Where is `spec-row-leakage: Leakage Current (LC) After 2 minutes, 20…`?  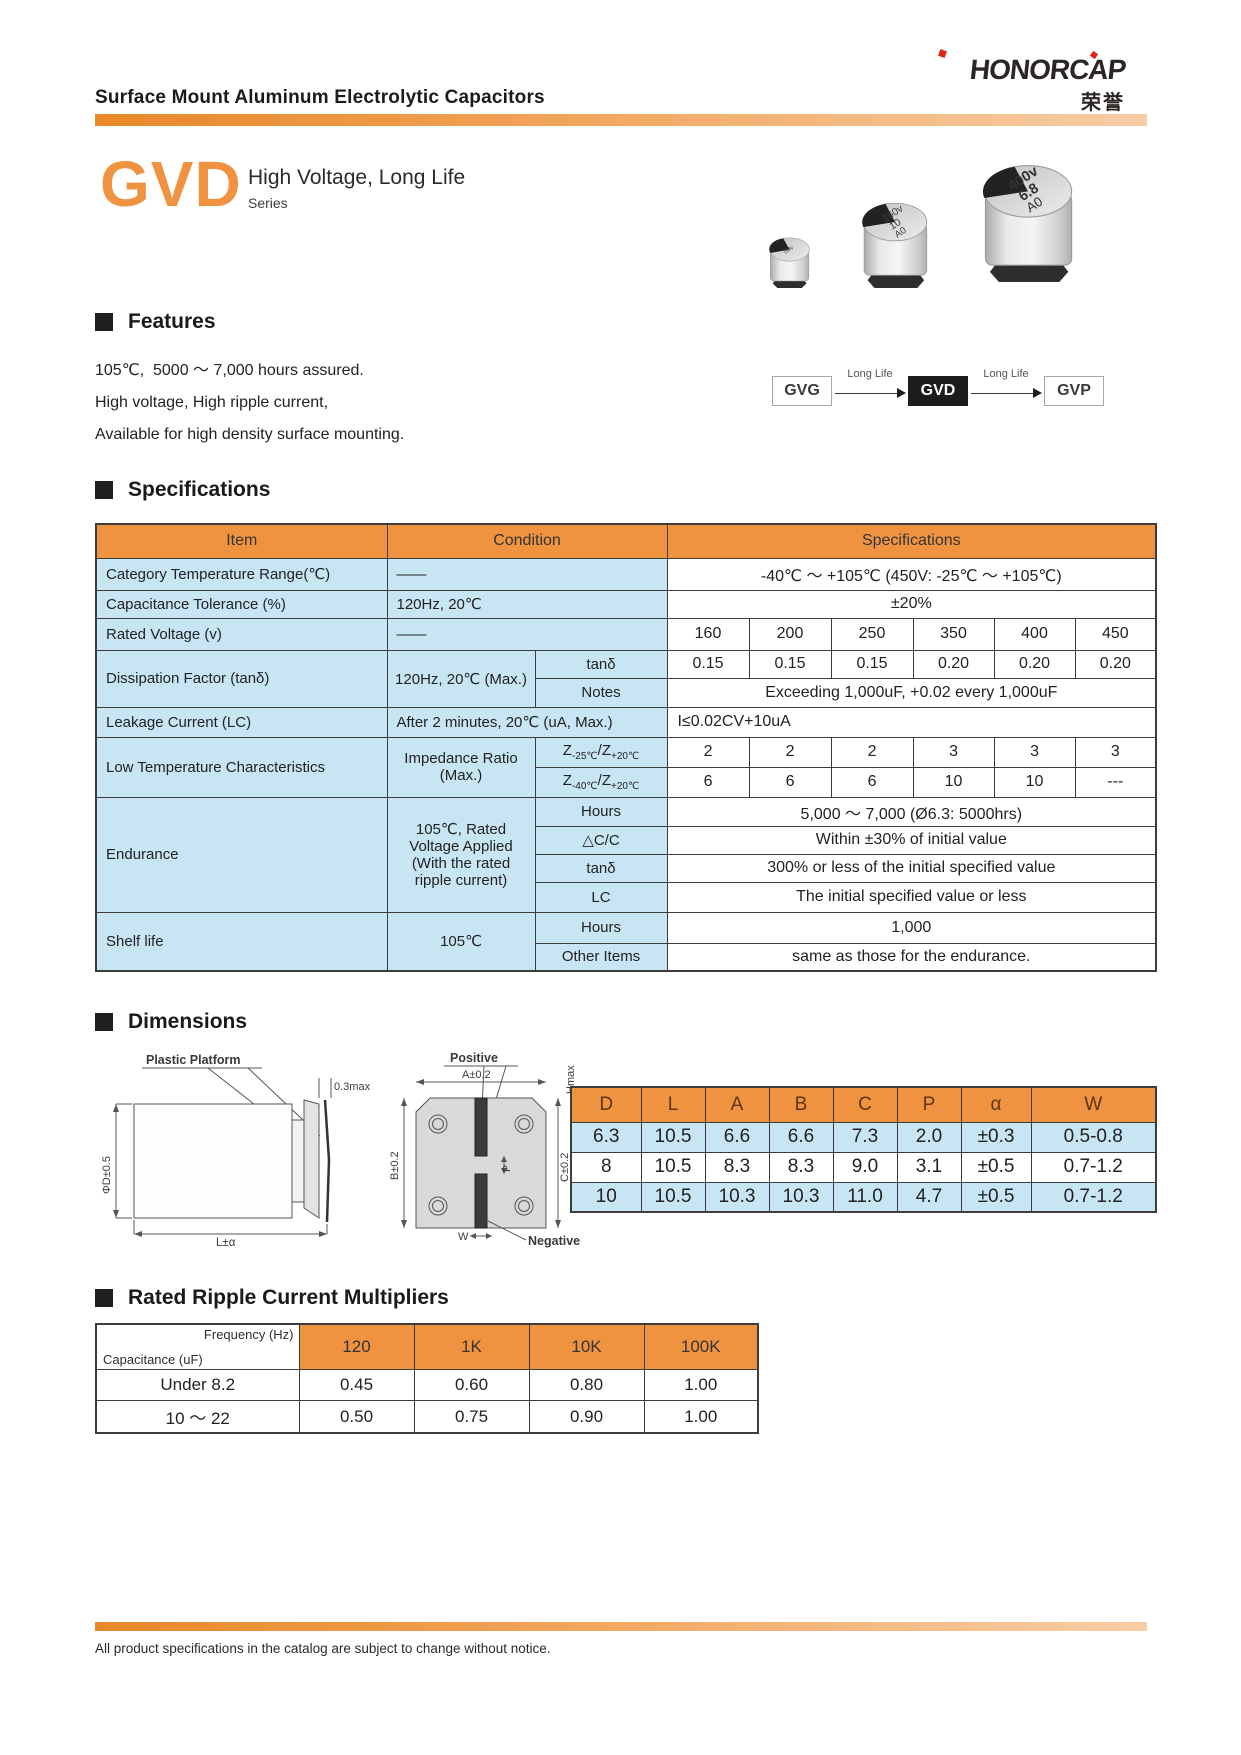 spec-row-leakage: Leakage Current (LC) After 2 minutes, 20… is located at coordinates (626, 722).